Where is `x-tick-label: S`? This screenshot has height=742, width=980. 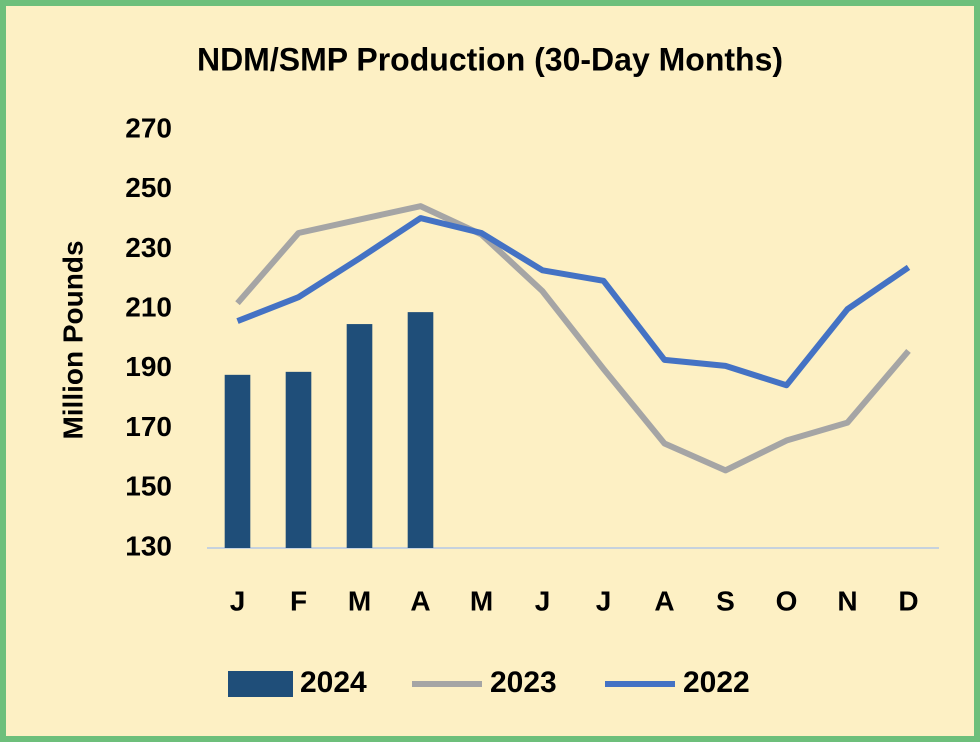 x-tick-label: S is located at coordinates (725, 600).